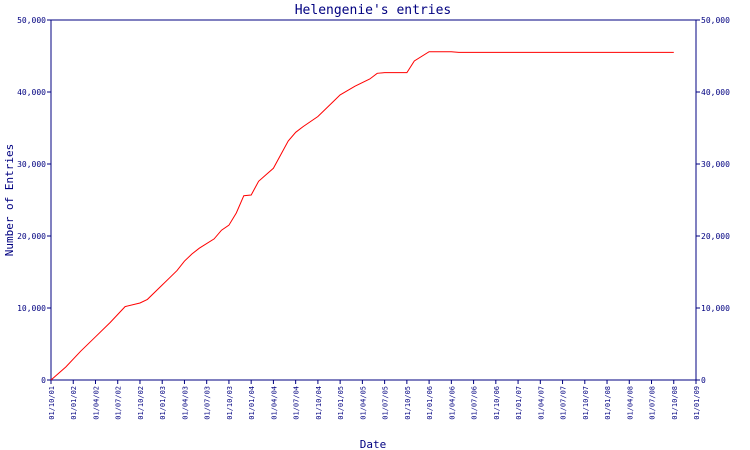 The height and width of the screenshot is (450, 750). What do you see at coordinates (630, 403) in the screenshot?
I see `x-tick-label: 01/04/08` at bounding box center [630, 403].